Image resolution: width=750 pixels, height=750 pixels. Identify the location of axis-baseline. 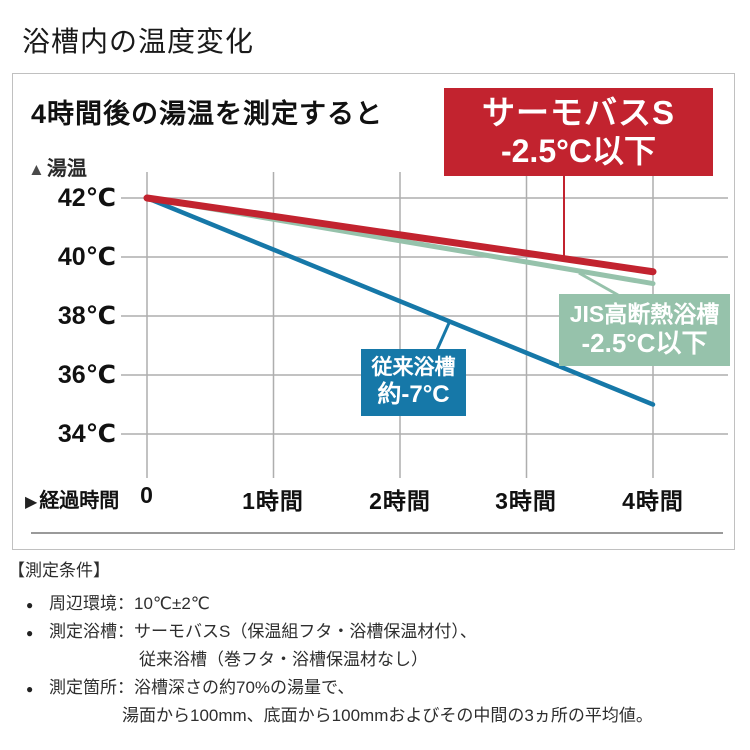
(377, 533).